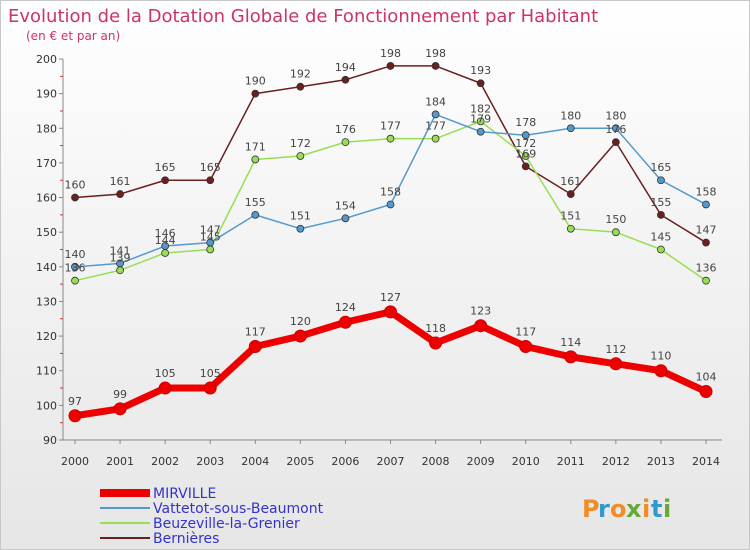 This screenshot has width=750, height=550. What do you see at coordinates (120, 250) in the screenshot?
I see `data-label-vattetot-sous-beaumont: 141` at bounding box center [120, 250].